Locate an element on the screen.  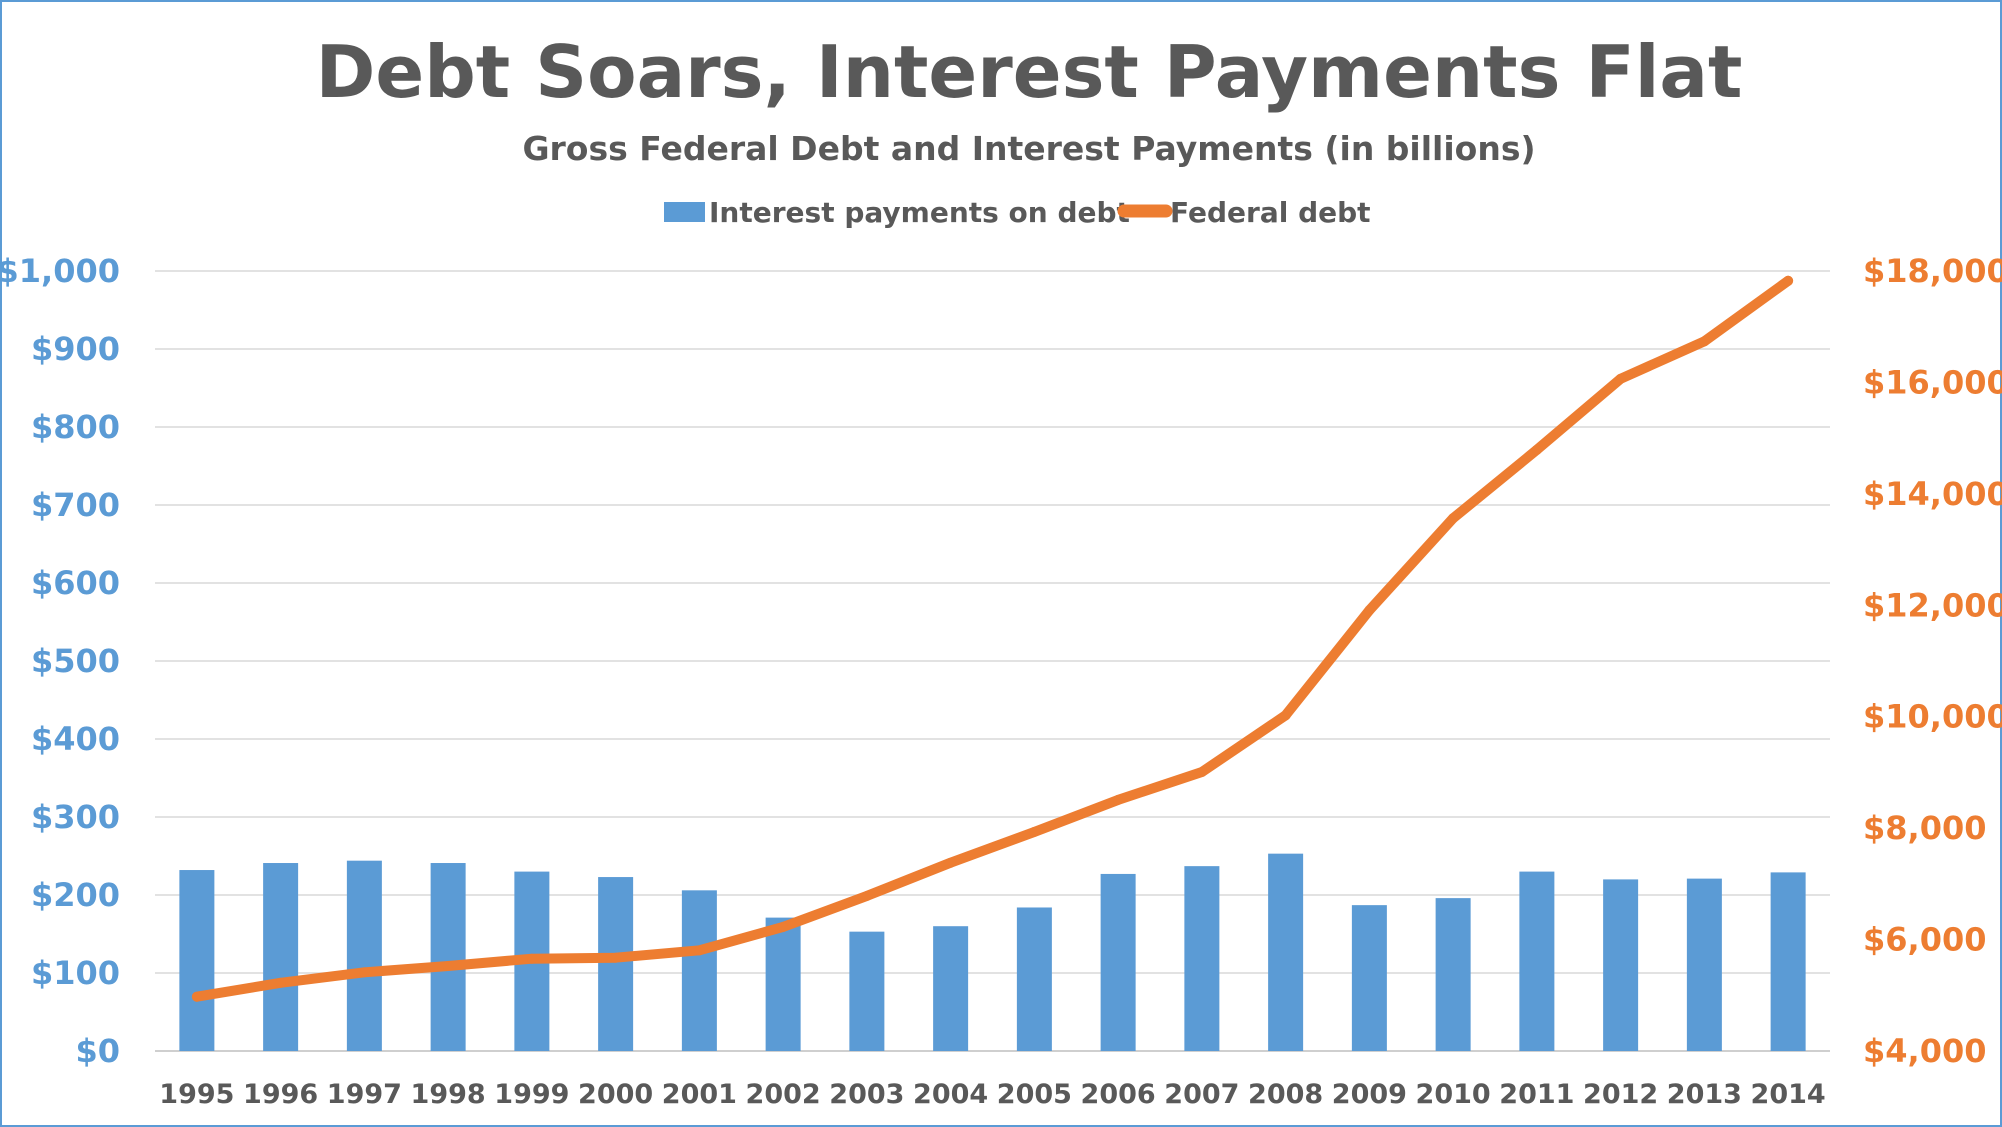
x-tick-label: 1999 is located at coordinates (531, 1094).